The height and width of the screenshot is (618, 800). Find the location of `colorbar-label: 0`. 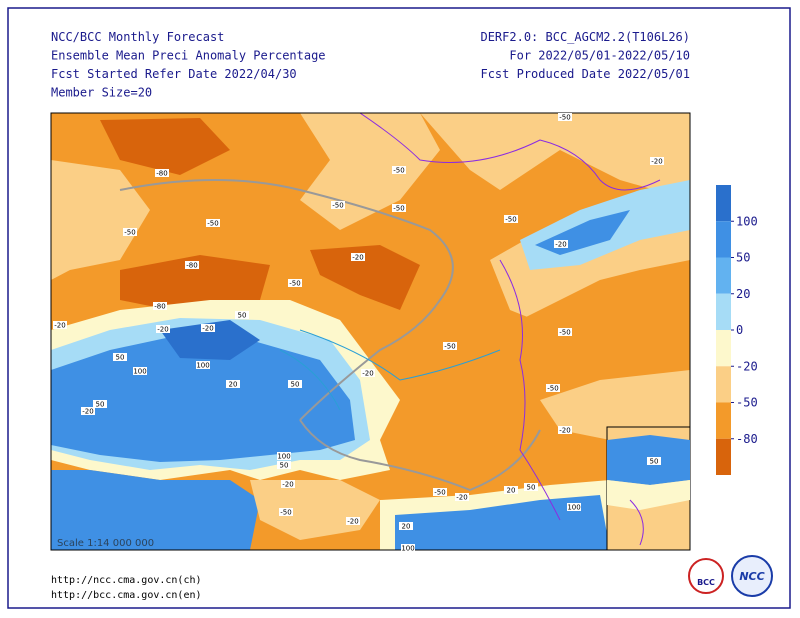

colorbar-label: 0 is located at coordinates (739, 330).